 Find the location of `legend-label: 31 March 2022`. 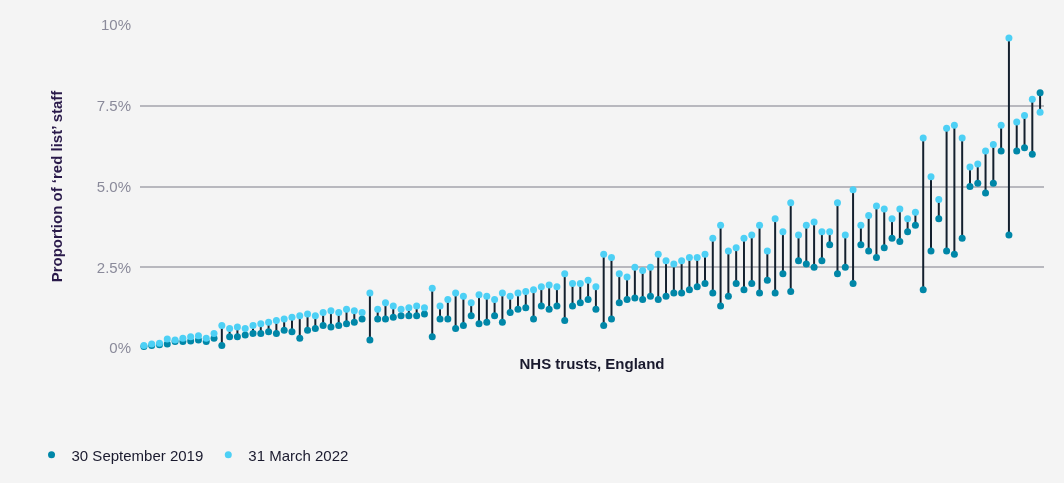

legend-label: 31 March 2022 is located at coordinates (298, 455).